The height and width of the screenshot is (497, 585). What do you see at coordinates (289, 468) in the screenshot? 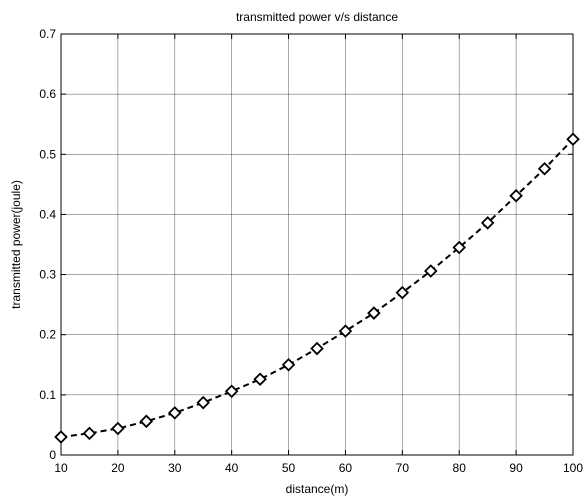
I see `x-tick-label: 50` at bounding box center [289, 468].